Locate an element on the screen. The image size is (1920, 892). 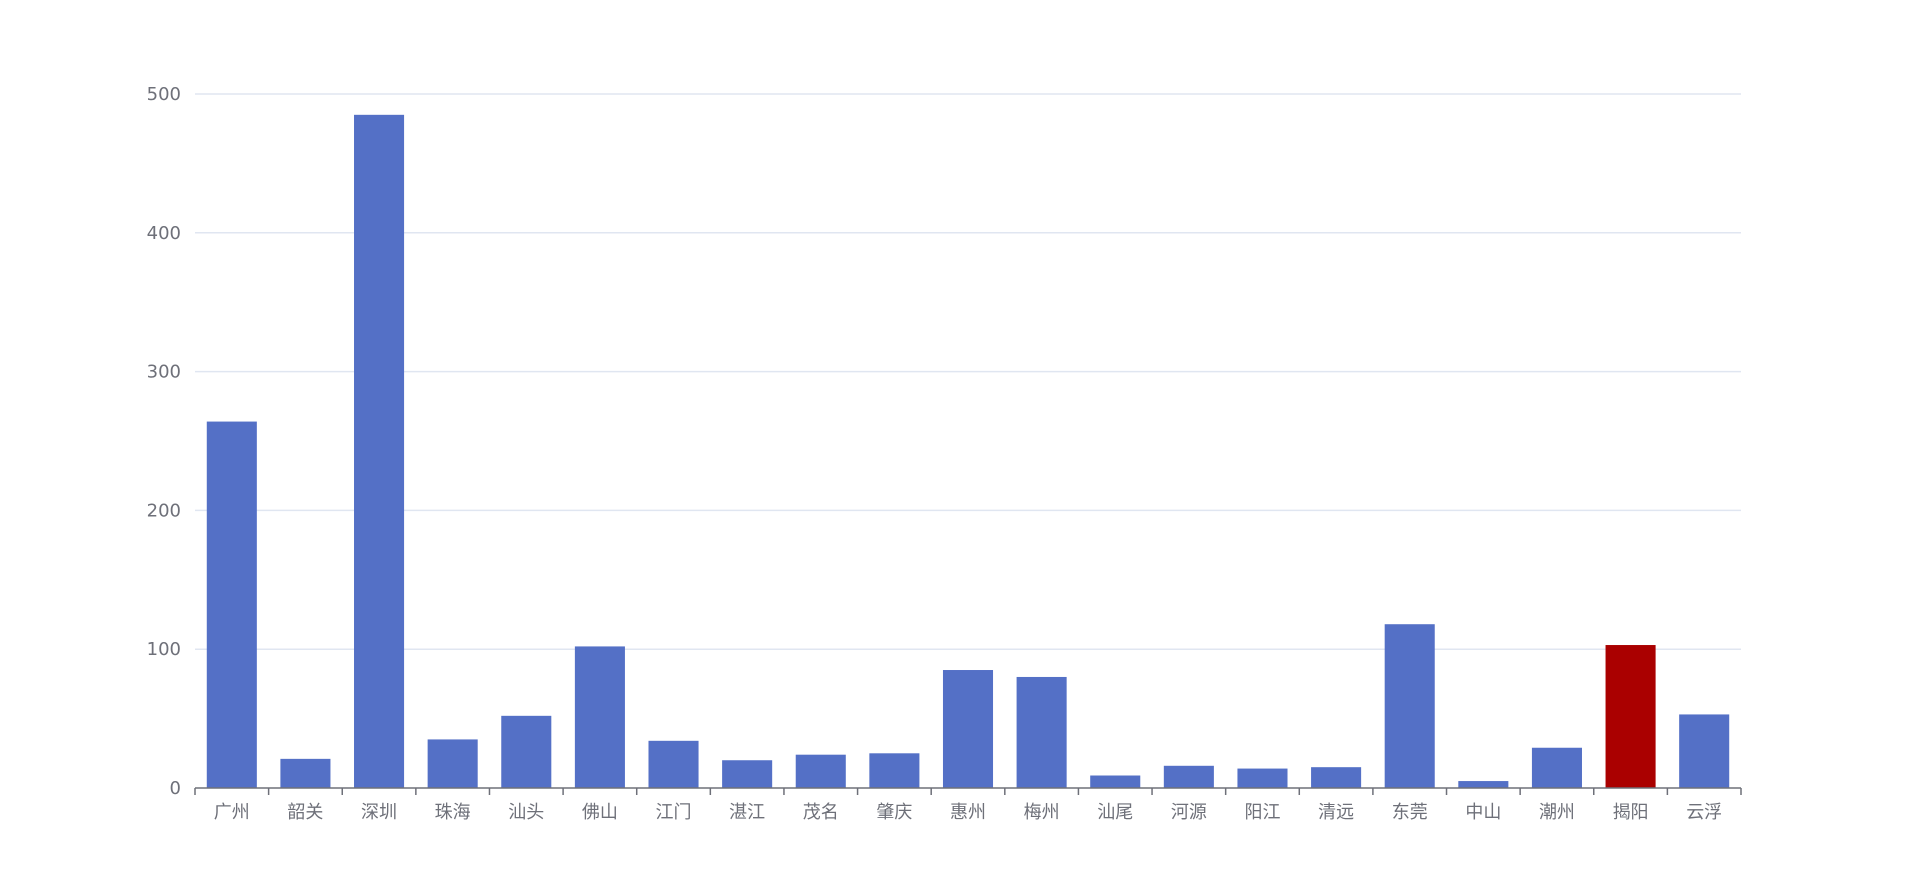
y-tick-label: 0 is located at coordinates (175, 788).